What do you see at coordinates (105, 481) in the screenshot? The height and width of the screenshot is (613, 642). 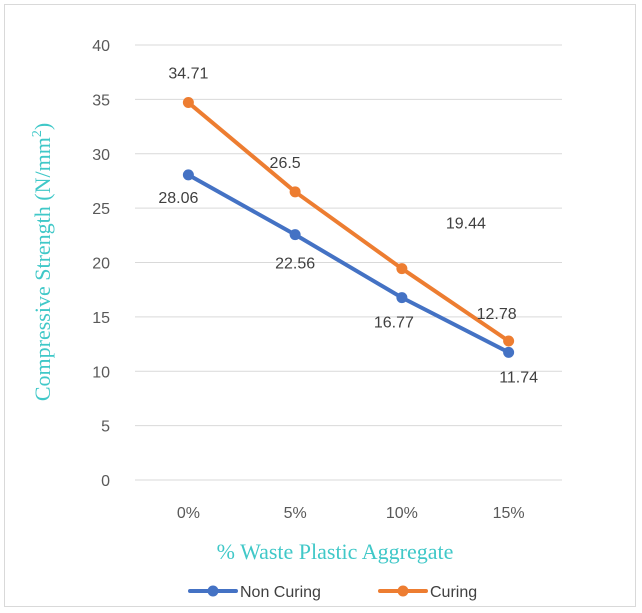 I see `y-tick-label: 0` at bounding box center [105, 481].